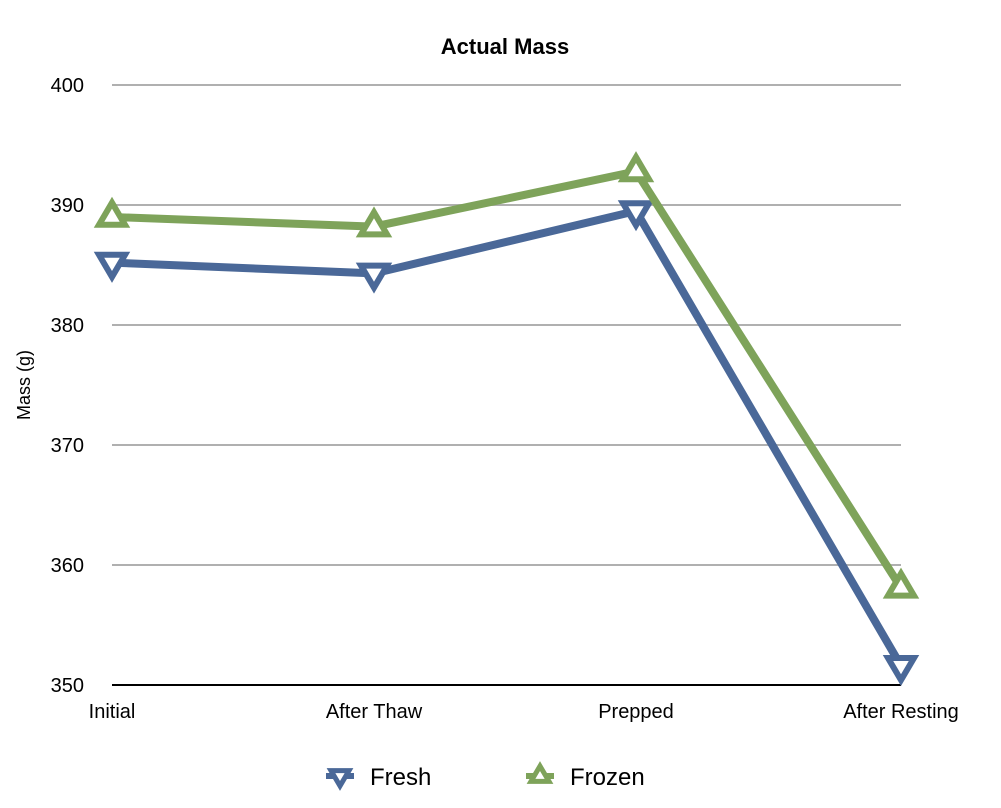 This screenshot has height=808, width=1001. What do you see at coordinates (340, 779) in the screenshot?
I see `legend-marker-fresh` at bounding box center [340, 779].